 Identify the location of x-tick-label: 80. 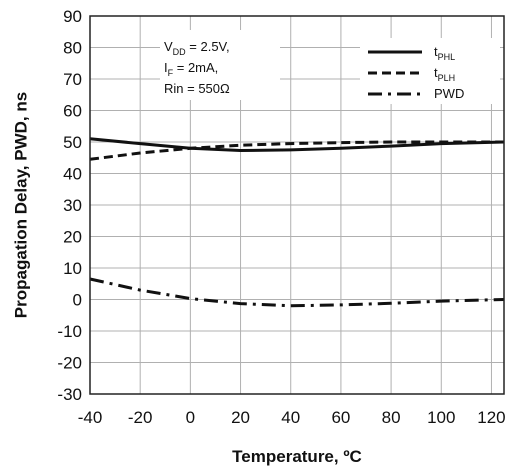
(391, 417).